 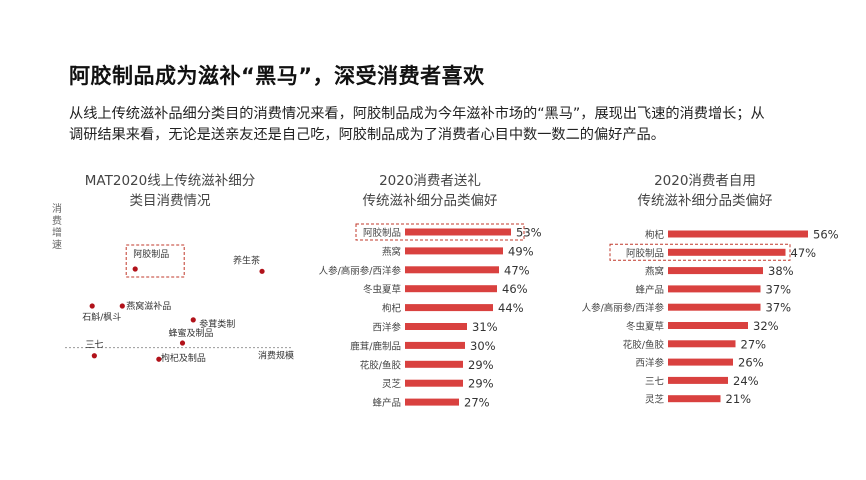 What do you see at coordinates (191, 333) in the screenshot?
I see `scatter-label-蜂蜜及制品: 蜂蜜及制品` at bounding box center [191, 333].